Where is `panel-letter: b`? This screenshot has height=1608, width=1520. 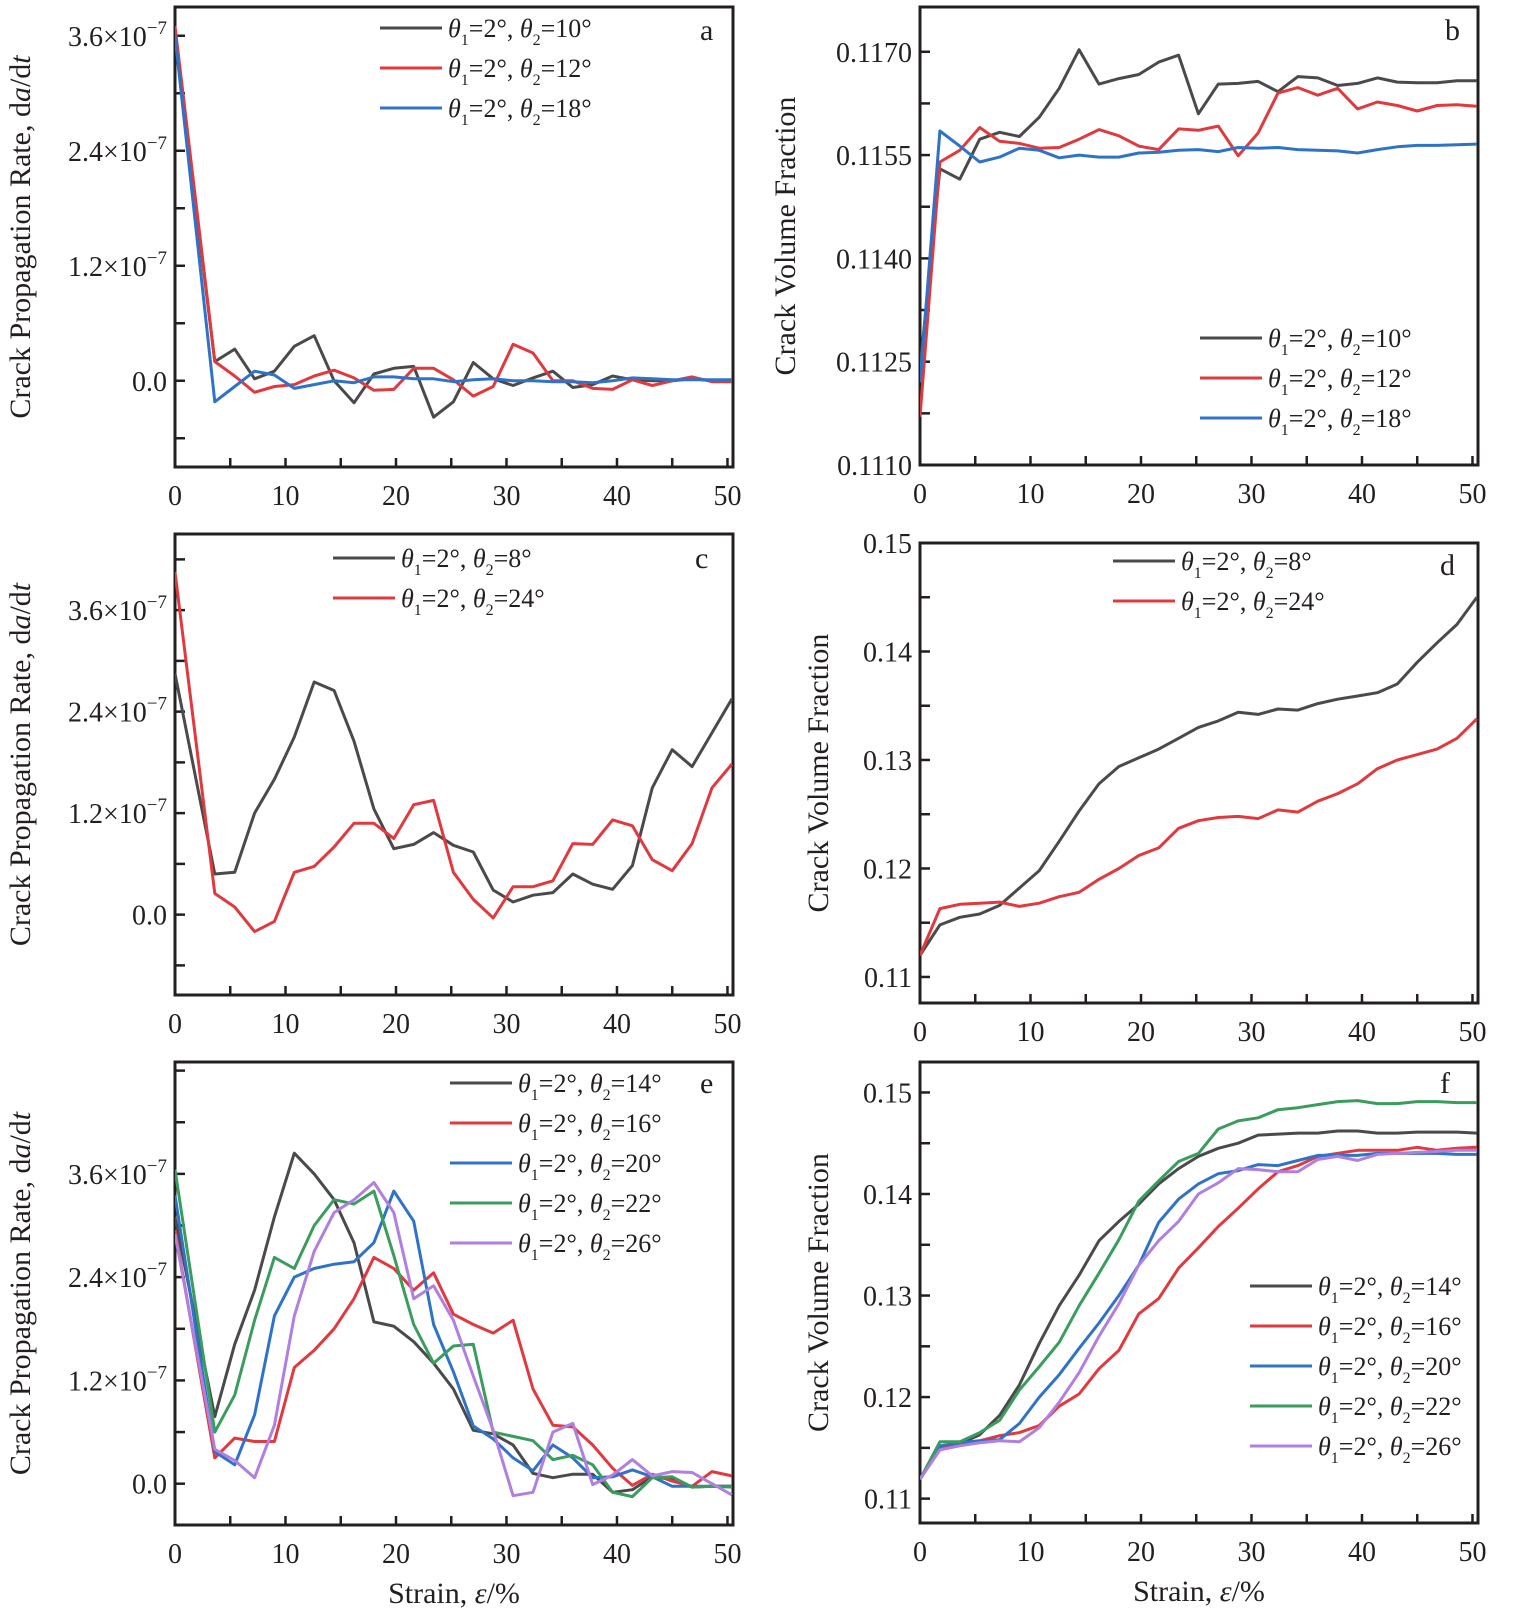
panel-letter: b is located at coordinates (1452, 30).